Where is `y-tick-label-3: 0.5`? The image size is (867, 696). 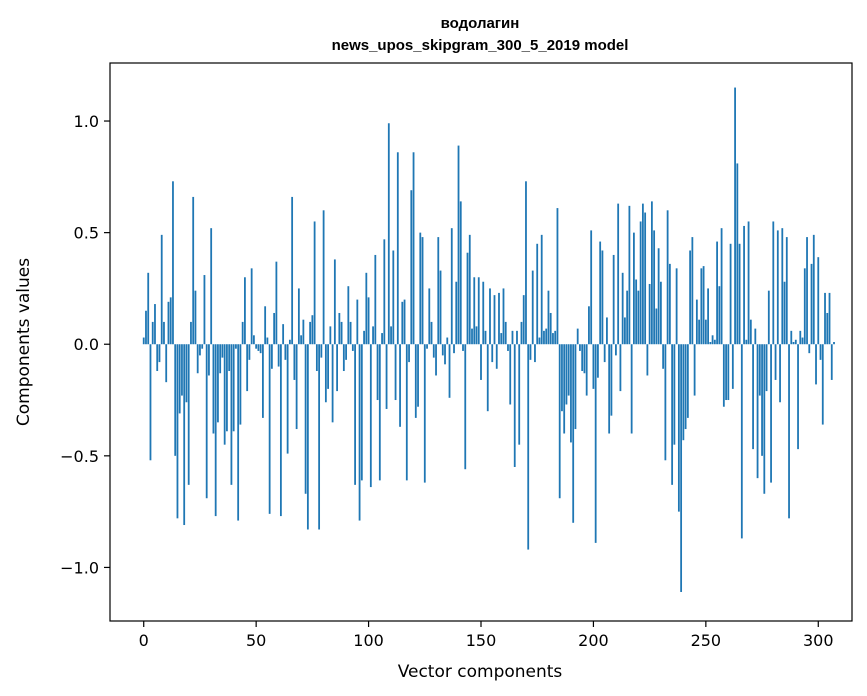
y-tick-label-3: 0.5 is located at coordinates (86, 233).